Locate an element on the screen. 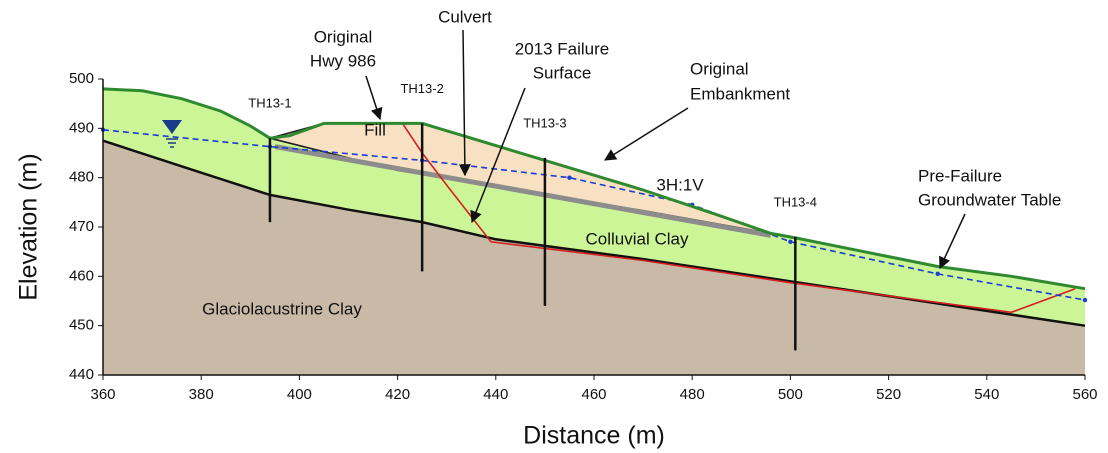  x-tick-label: 500 is located at coordinates (790, 394).